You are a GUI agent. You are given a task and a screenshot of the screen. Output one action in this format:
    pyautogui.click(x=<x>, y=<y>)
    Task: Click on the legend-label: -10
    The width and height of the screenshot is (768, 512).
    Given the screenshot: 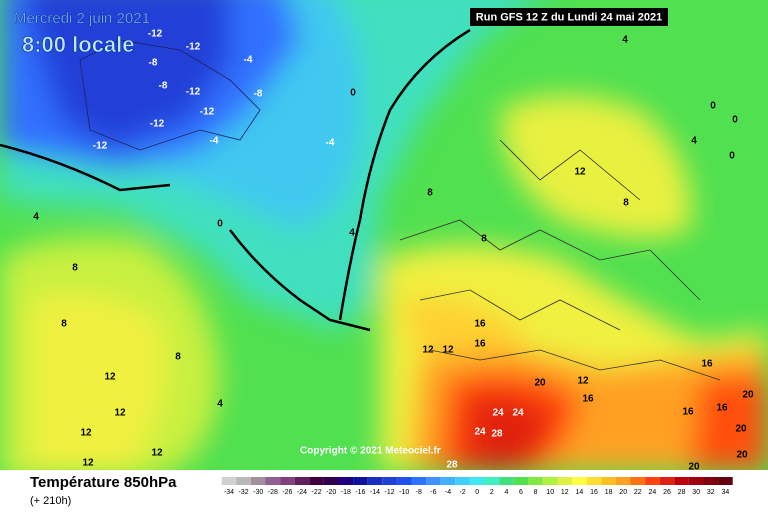 What is the action you would take?
    pyautogui.click(x=404, y=492)
    